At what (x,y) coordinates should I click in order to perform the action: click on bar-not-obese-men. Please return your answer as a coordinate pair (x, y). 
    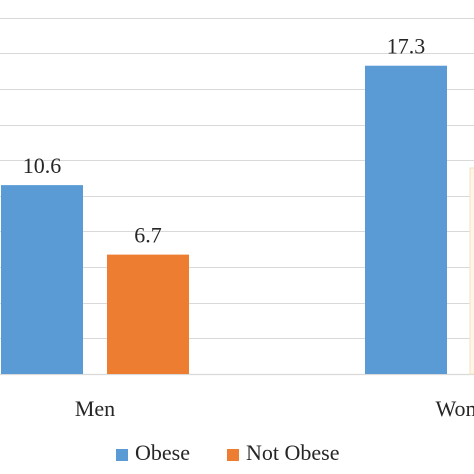
    Looking at the image, I should click on (148, 314).